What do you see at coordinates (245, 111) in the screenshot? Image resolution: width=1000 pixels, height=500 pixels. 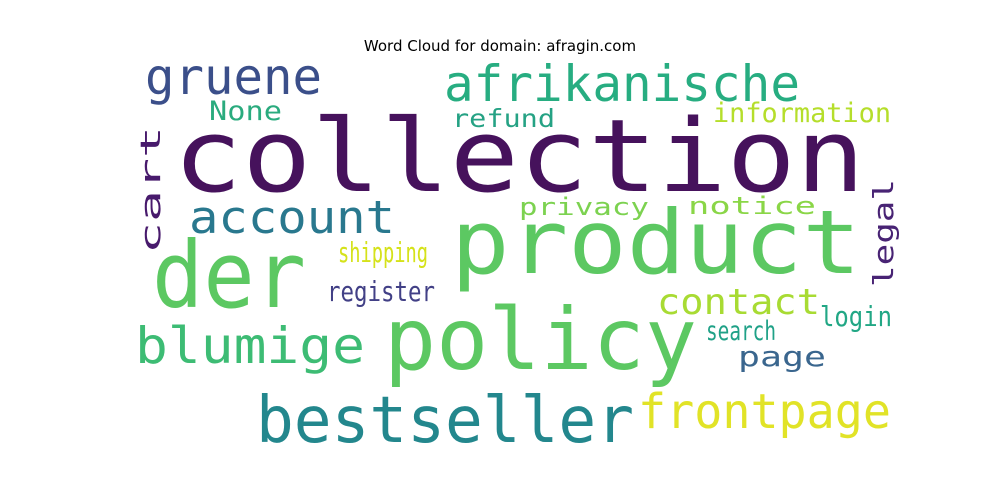 I see `word-none: None` at bounding box center [245, 111].